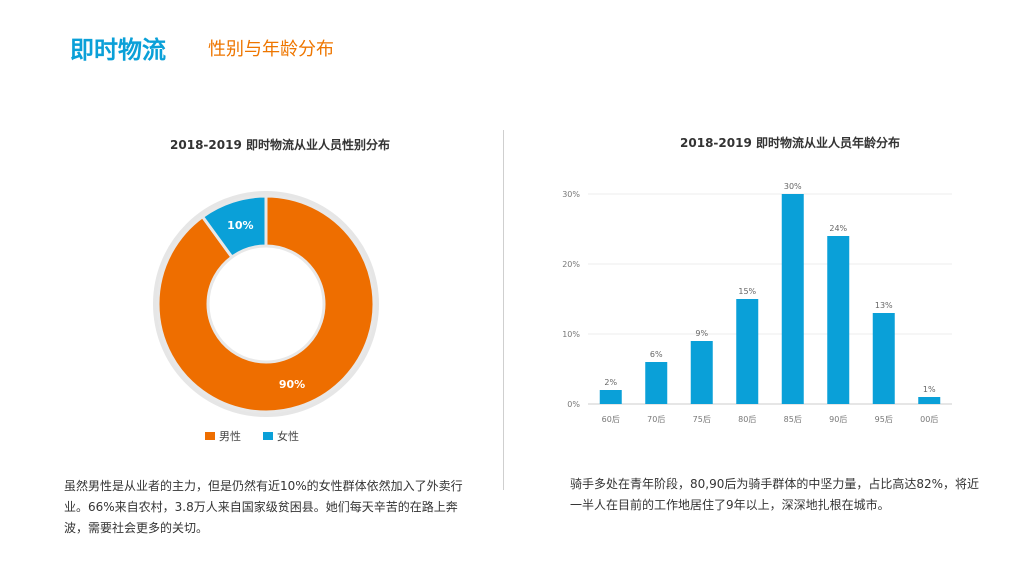  I want to click on bar-70后, so click(656, 383).